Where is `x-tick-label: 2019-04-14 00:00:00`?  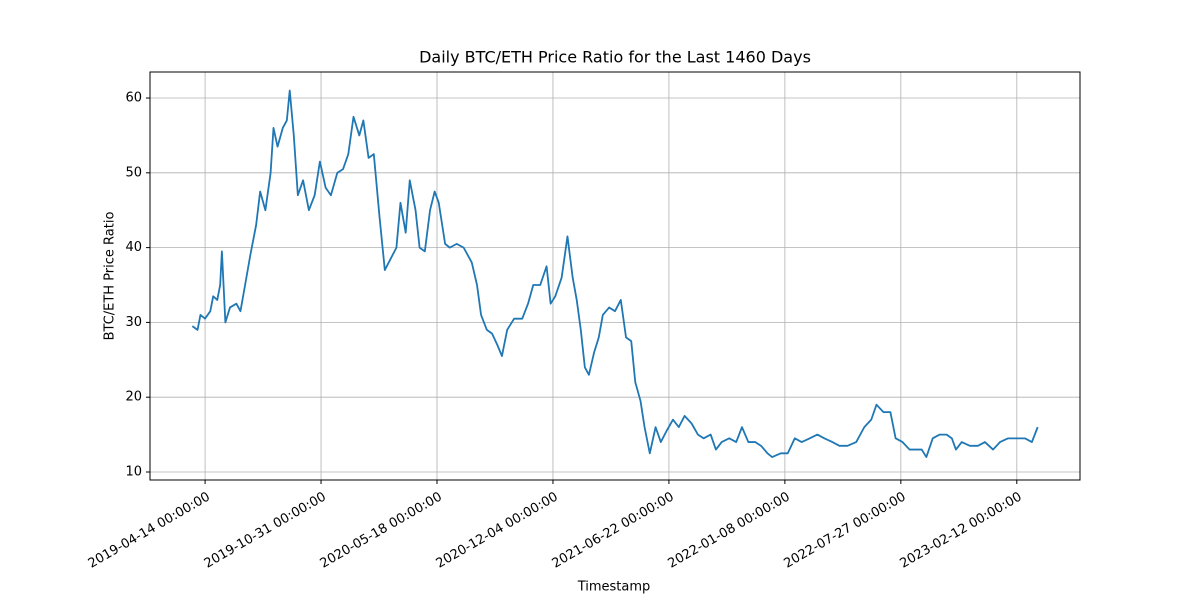 x-tick-label: 2019-04-14 00:00:00 is located at coordinates (149, 531).